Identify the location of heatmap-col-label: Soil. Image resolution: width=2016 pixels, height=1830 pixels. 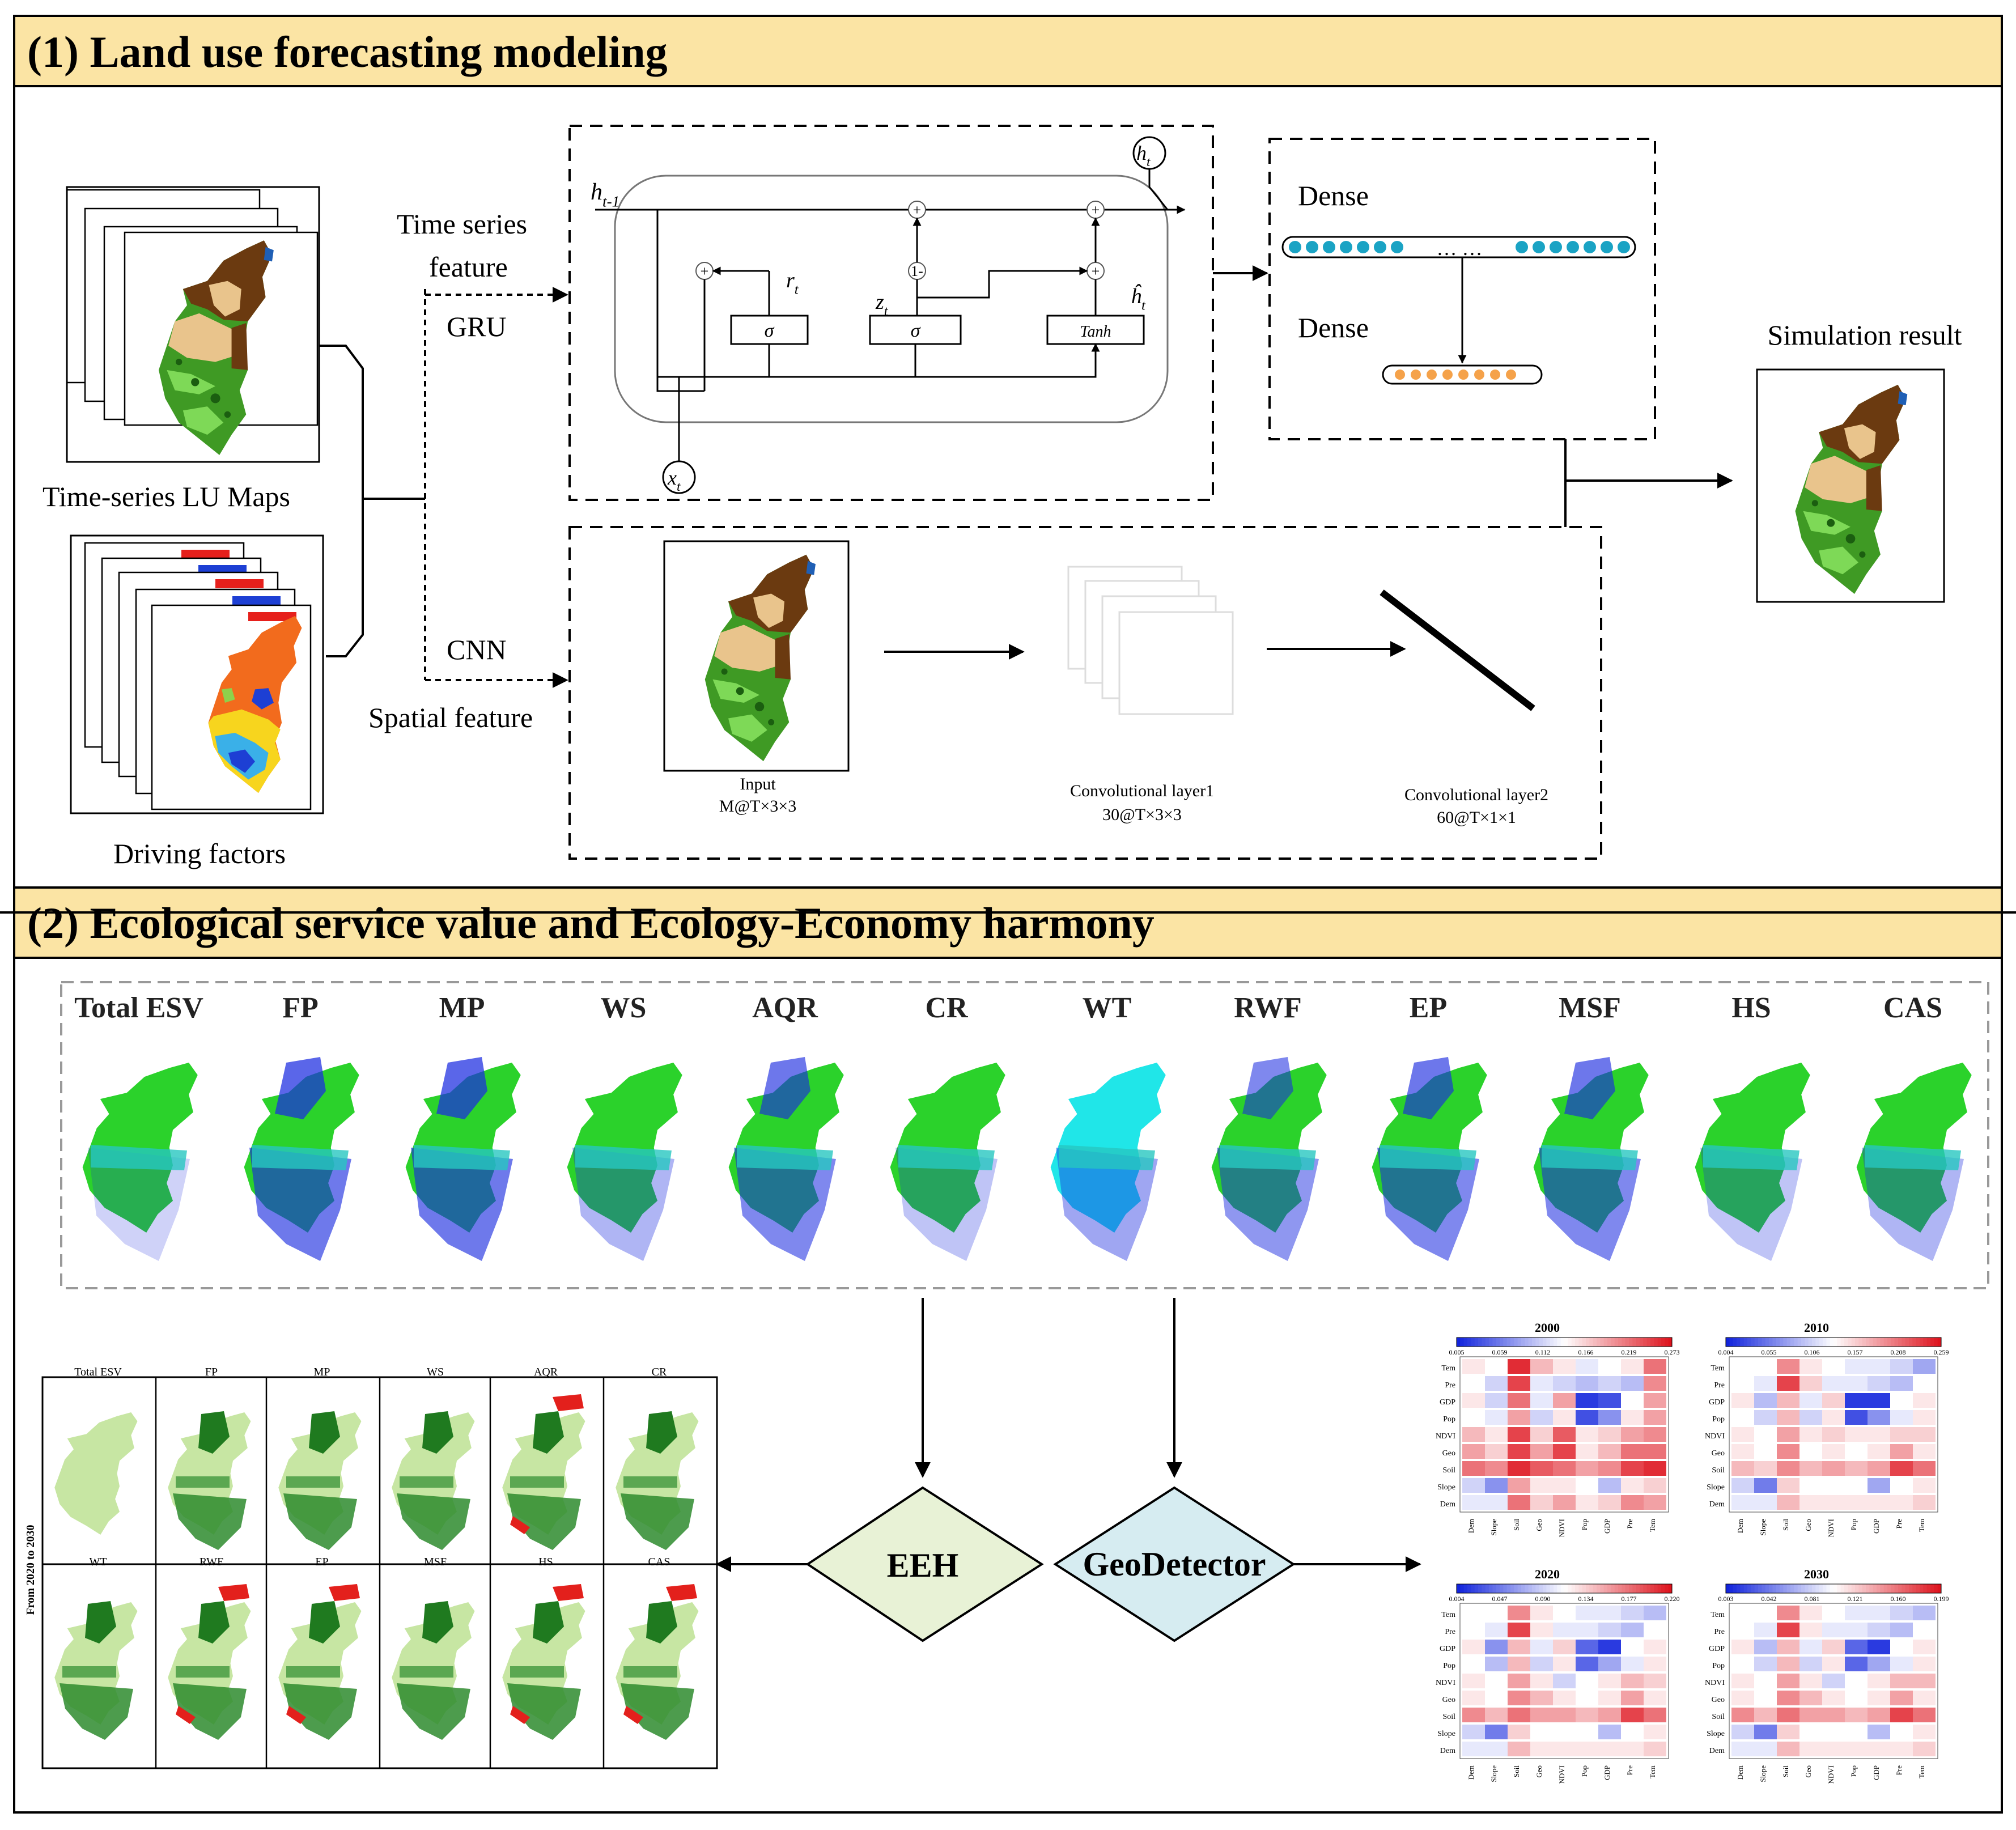
(1517, 1525).